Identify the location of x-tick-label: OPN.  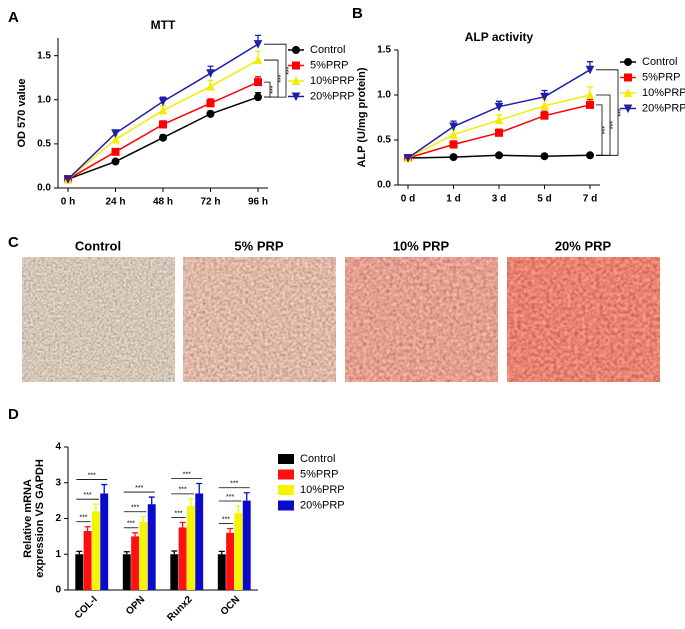
(135, 605).